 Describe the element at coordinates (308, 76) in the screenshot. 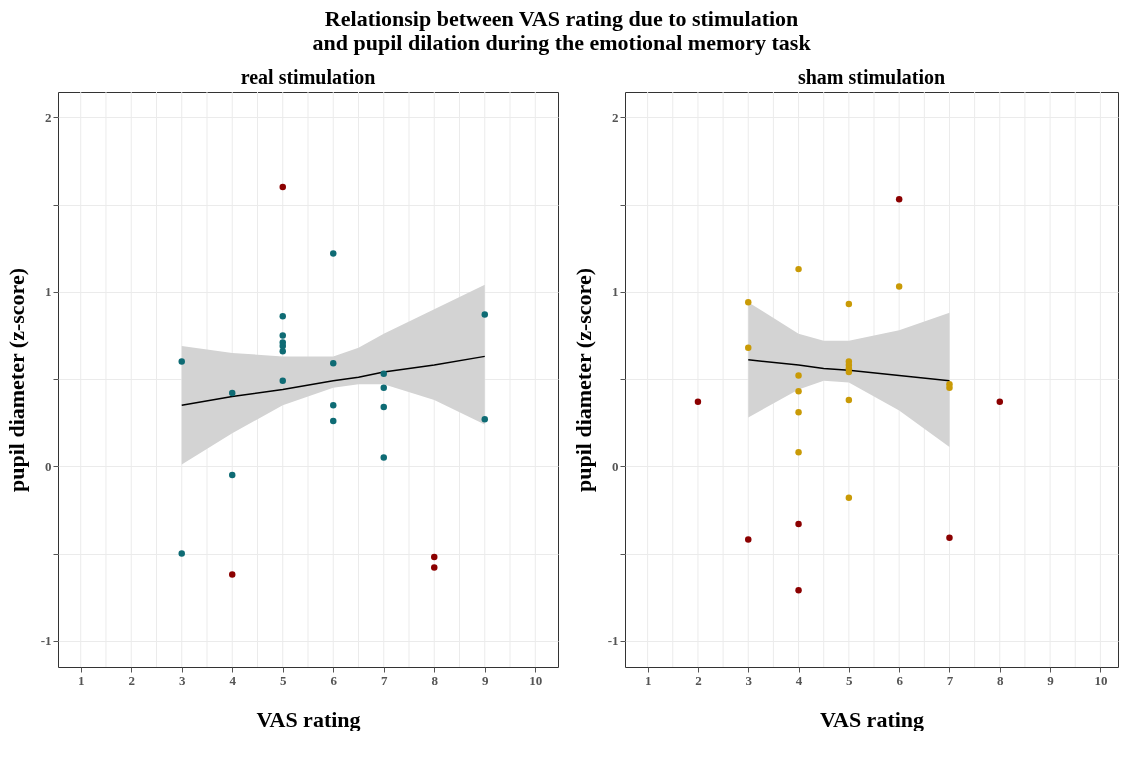

I see `chart-title: real stimulation` at that location.